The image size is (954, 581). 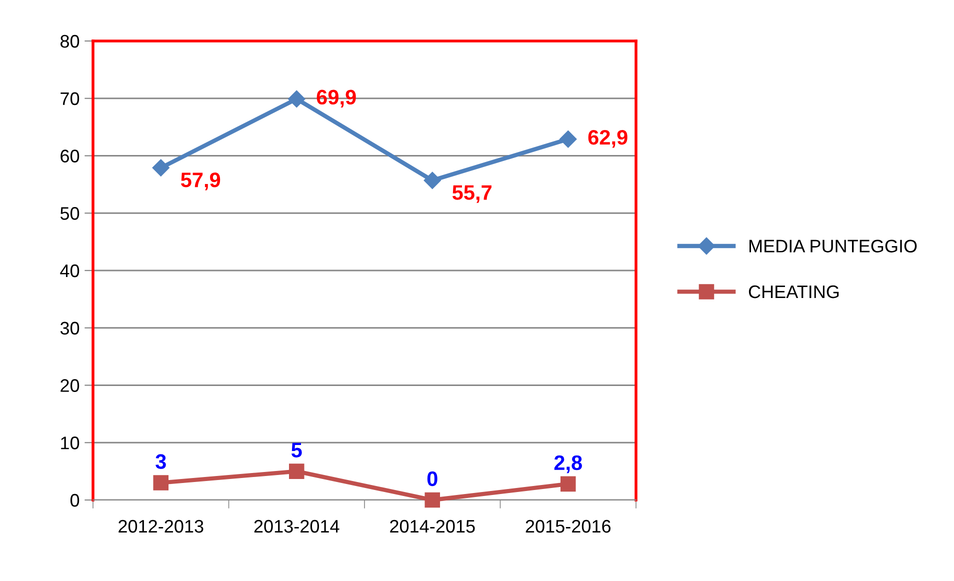 What do you see at coordinates (75, 500) in the screenshot?
I see `y-tick-label: 0` at bounding box center [75, 500].